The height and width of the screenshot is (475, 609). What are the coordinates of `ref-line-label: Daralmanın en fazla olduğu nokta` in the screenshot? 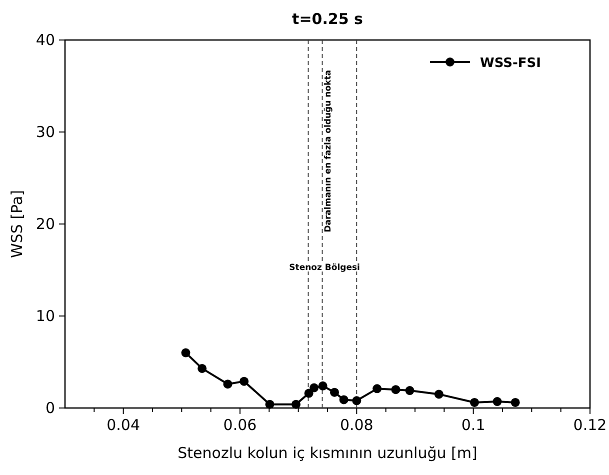 It's located at (328, 151).